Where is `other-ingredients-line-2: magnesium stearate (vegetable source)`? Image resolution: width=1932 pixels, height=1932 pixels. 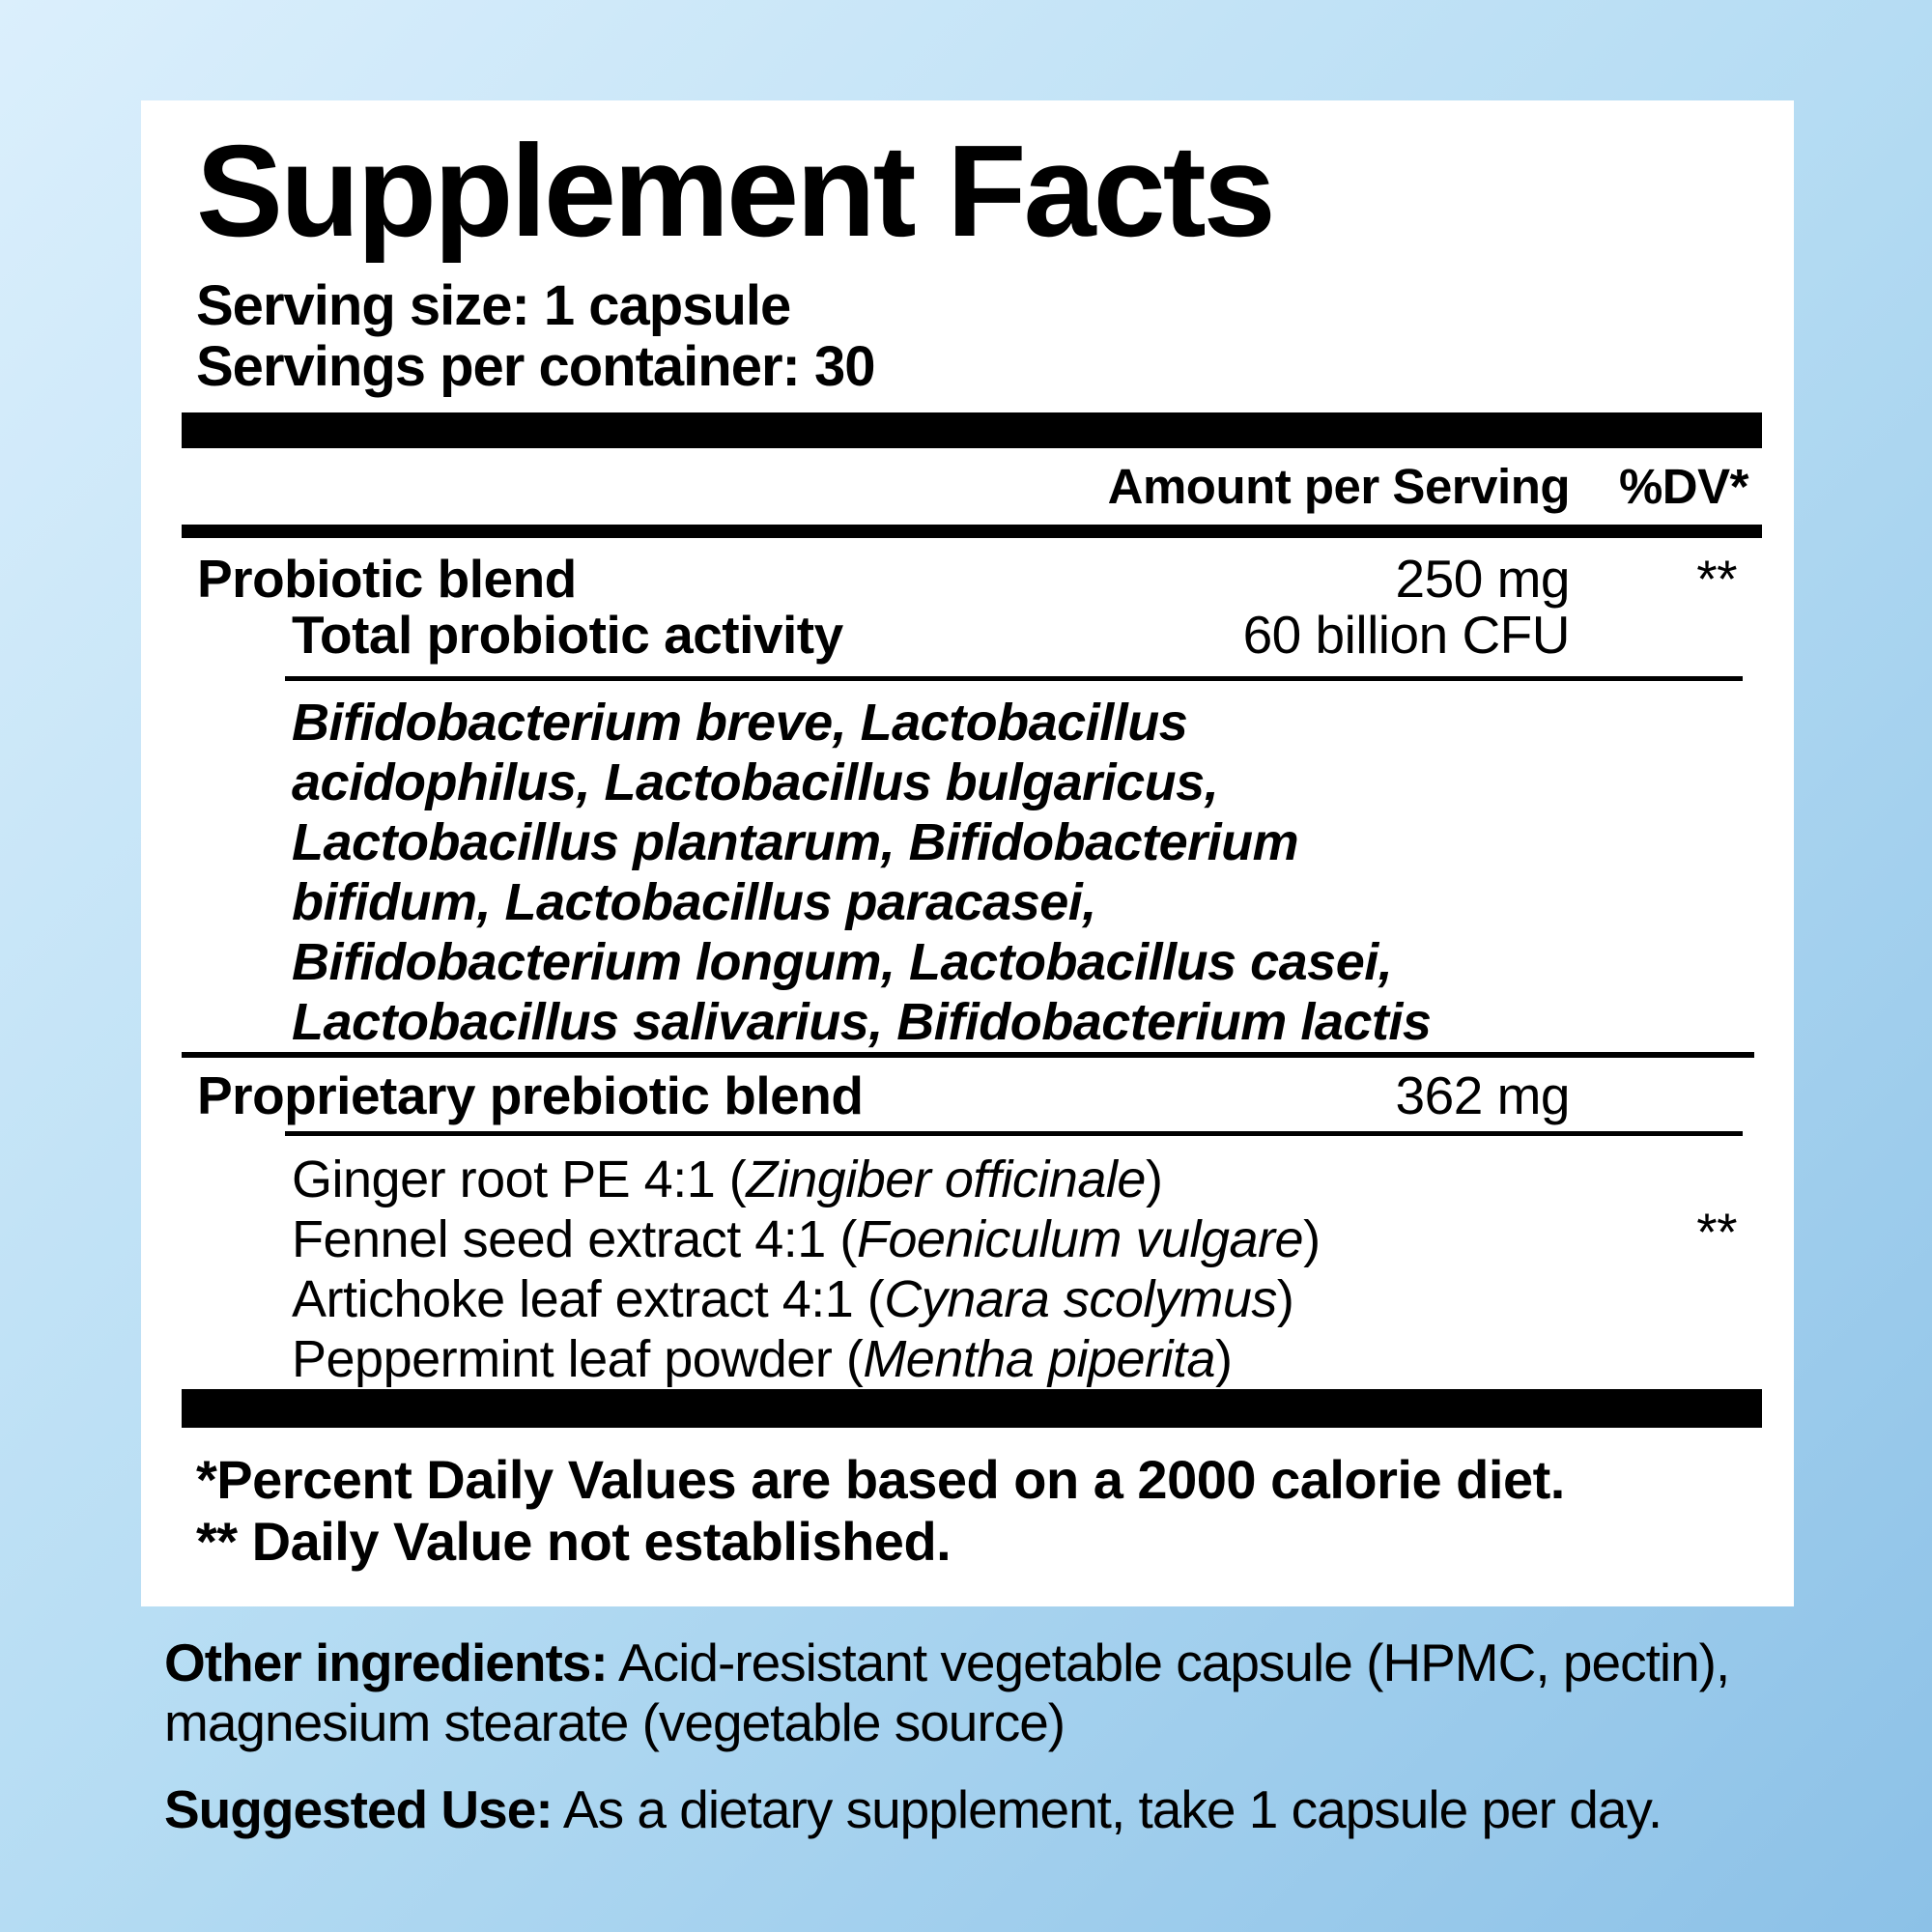
other-ingredients-line-2: magnesium stearate (vegetable source) is located at coordinates (1048, 1722).